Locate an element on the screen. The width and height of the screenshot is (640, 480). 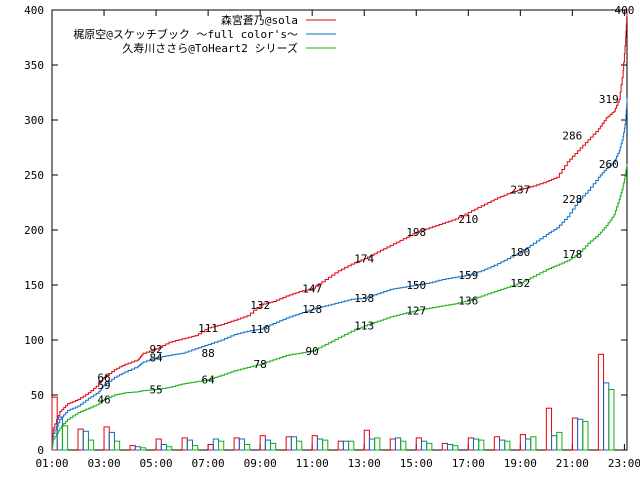
x-tick-label: 19:00 is located at coordinates (520, 463).